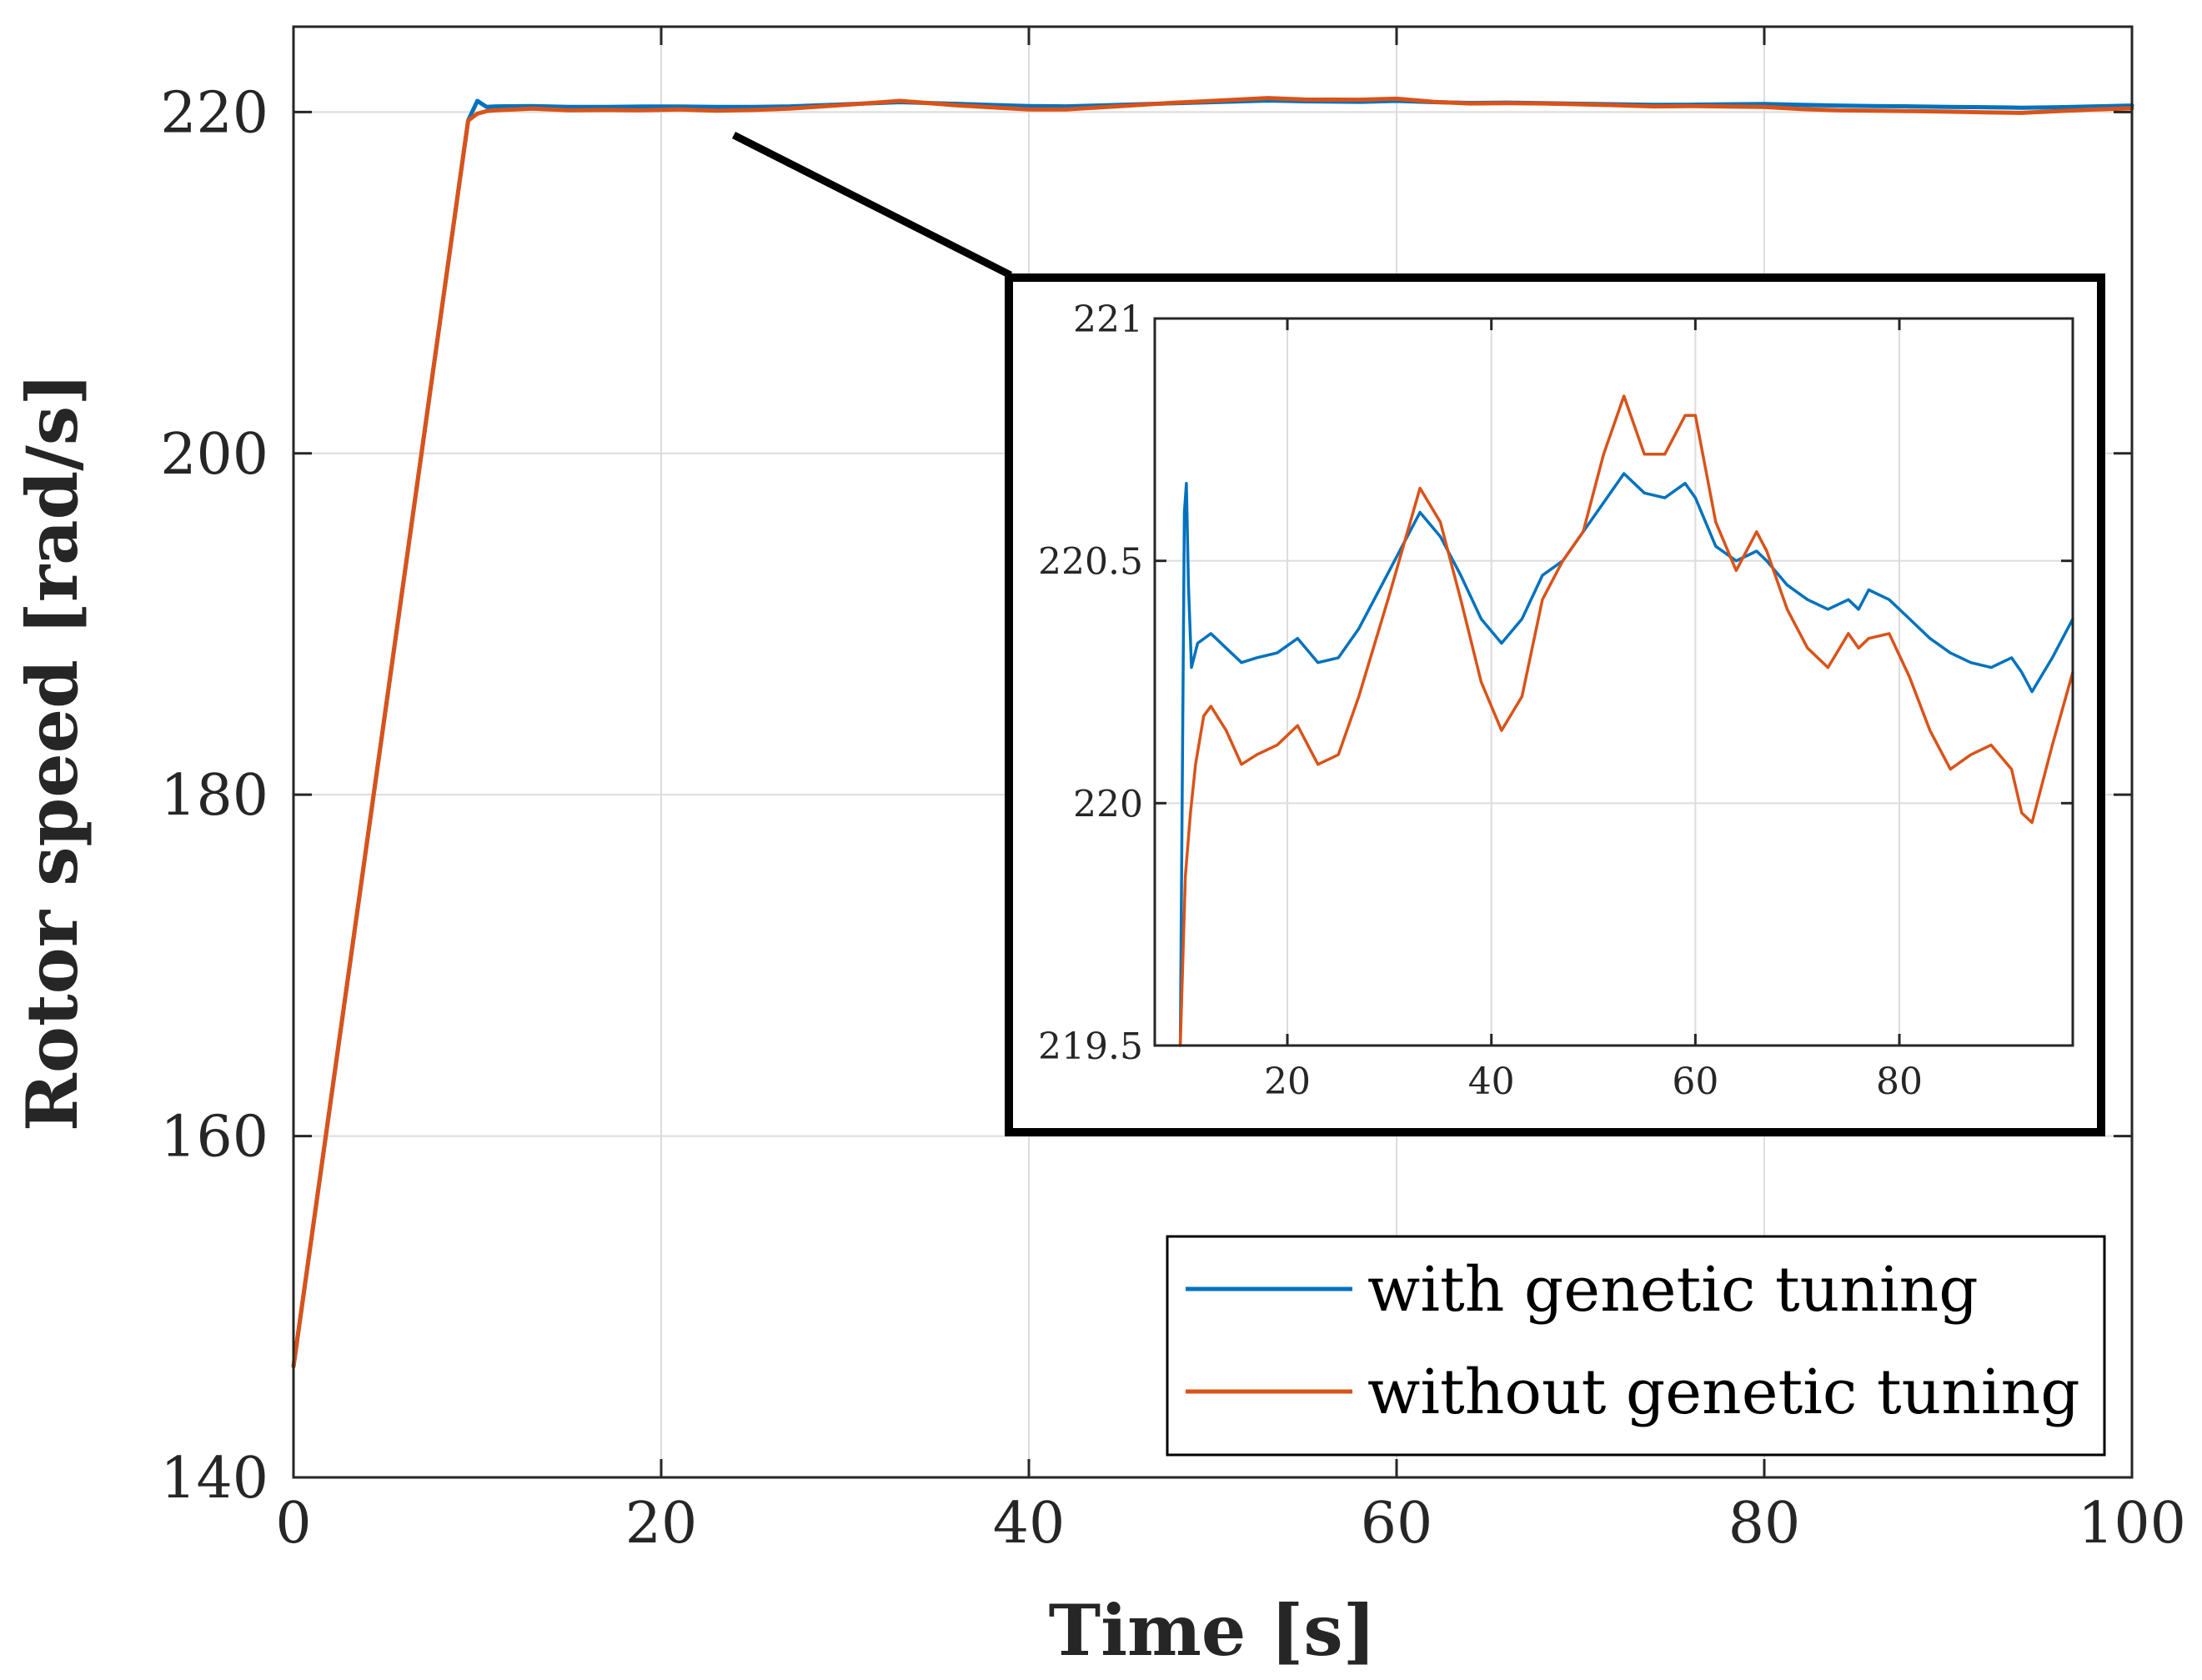  What do you see at coordinates (1673, 1290) in the screenshot?
I see `legend-label-with-genetic-tuning: with genetic tuning` at bounding box center [1673, 1290].